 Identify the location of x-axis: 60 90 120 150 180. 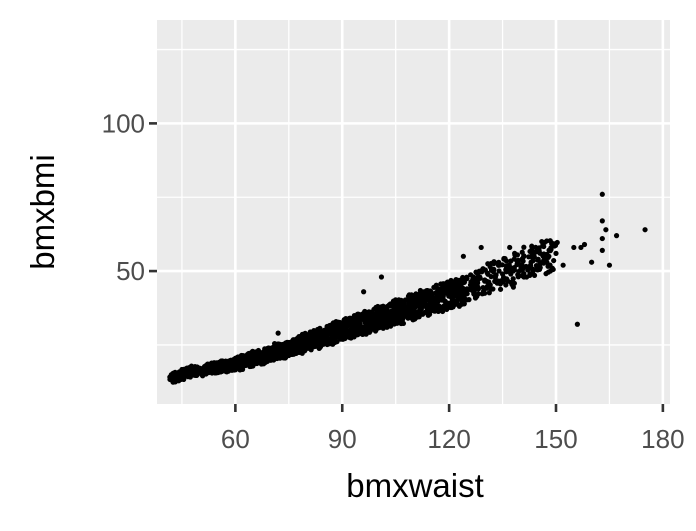
(453, 429).